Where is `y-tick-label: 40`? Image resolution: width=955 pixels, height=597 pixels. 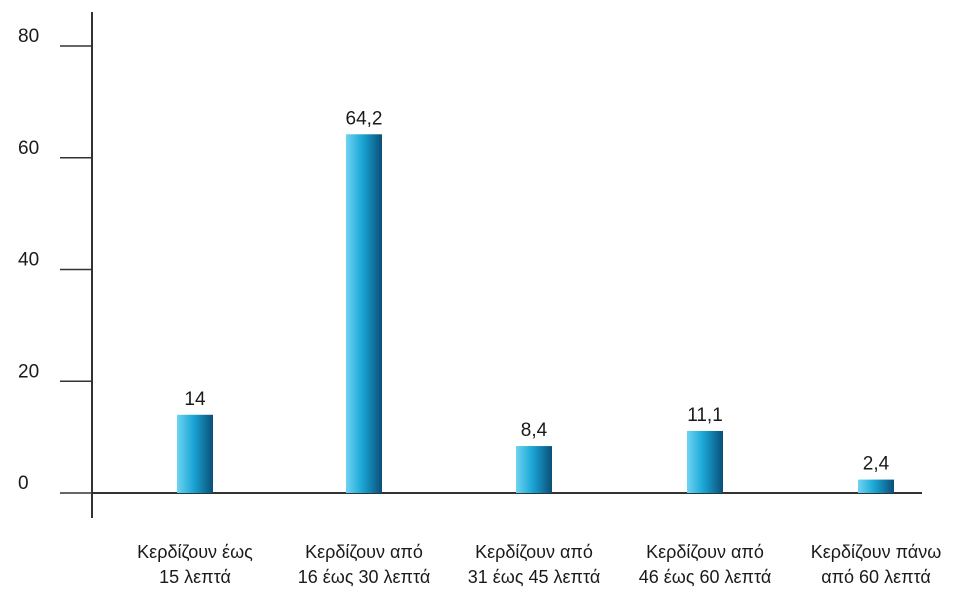
y-tick-label: 40 is located at coordinates (28, 260).